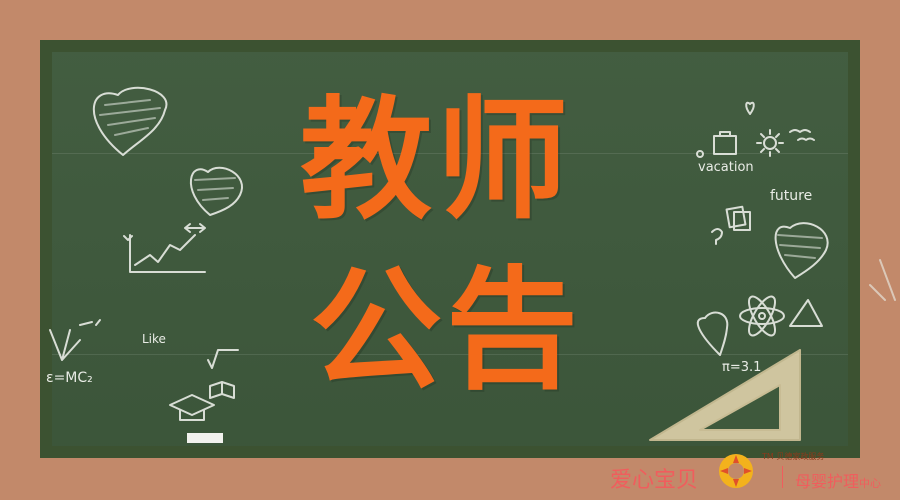  I want to click on formula-text: ε=MC₂, so click(69, 378).